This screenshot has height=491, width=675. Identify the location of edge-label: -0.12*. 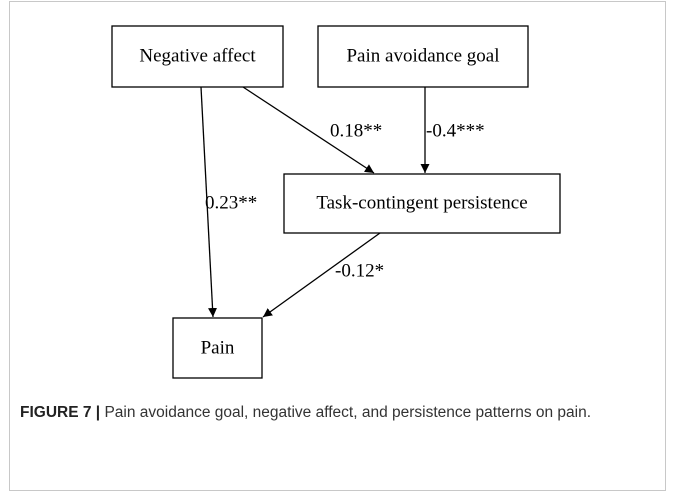
(359, 270).